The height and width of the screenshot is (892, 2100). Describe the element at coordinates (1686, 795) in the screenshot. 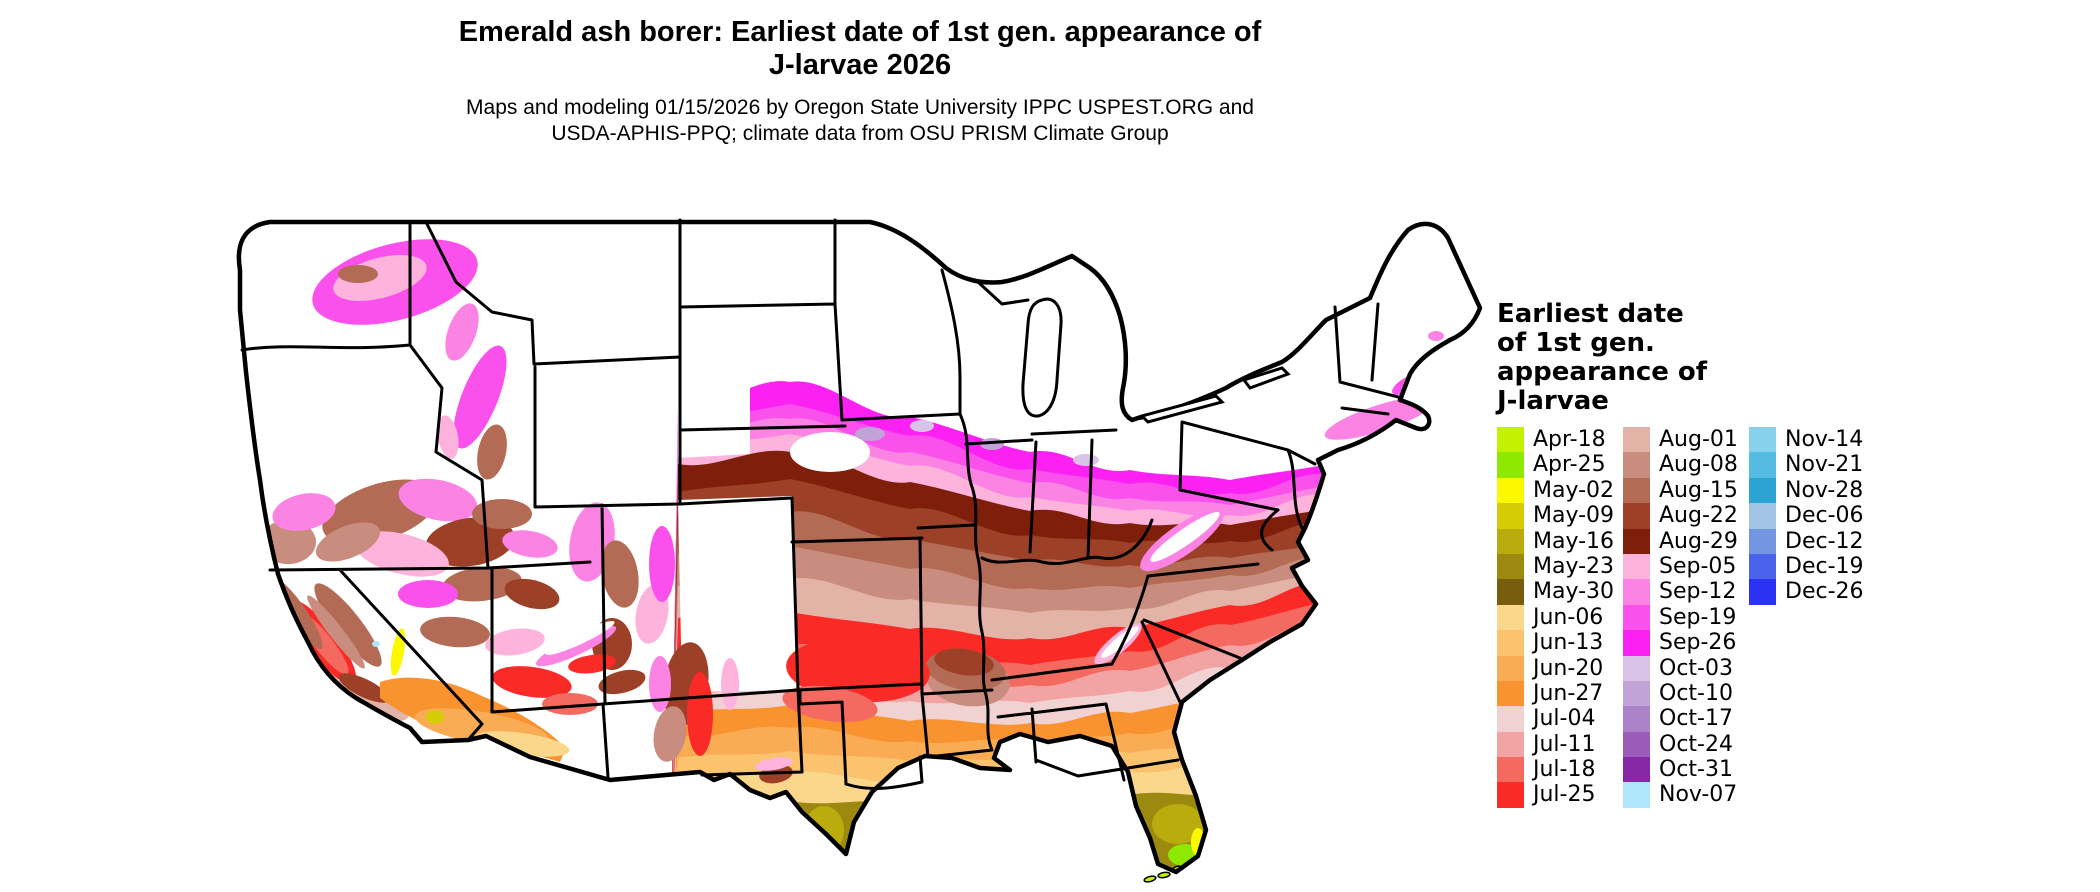

I see `legend-item: Nov-07` at that location.